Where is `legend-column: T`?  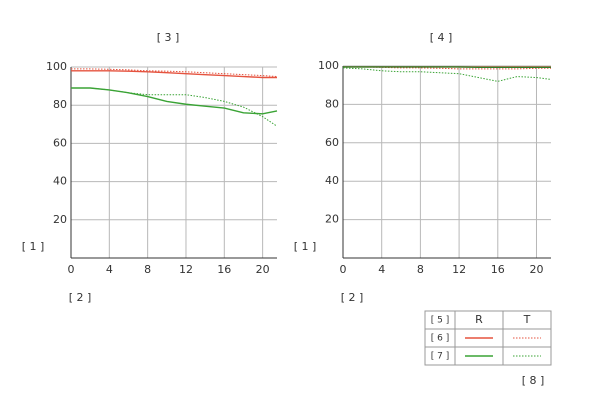 legend-column: T is located at coordinates (527, 319).